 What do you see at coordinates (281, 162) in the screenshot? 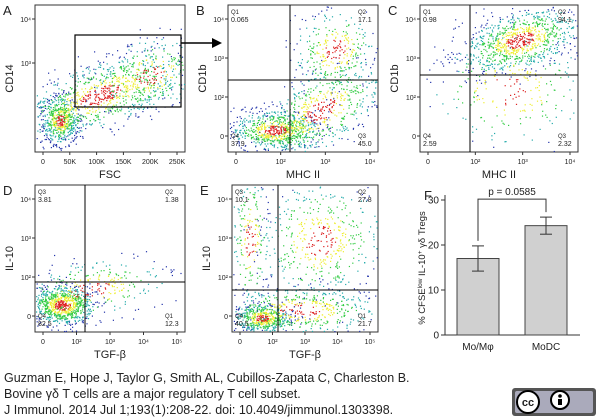
I see `x-tick-label: 10²` at bounding box center [281, 162].